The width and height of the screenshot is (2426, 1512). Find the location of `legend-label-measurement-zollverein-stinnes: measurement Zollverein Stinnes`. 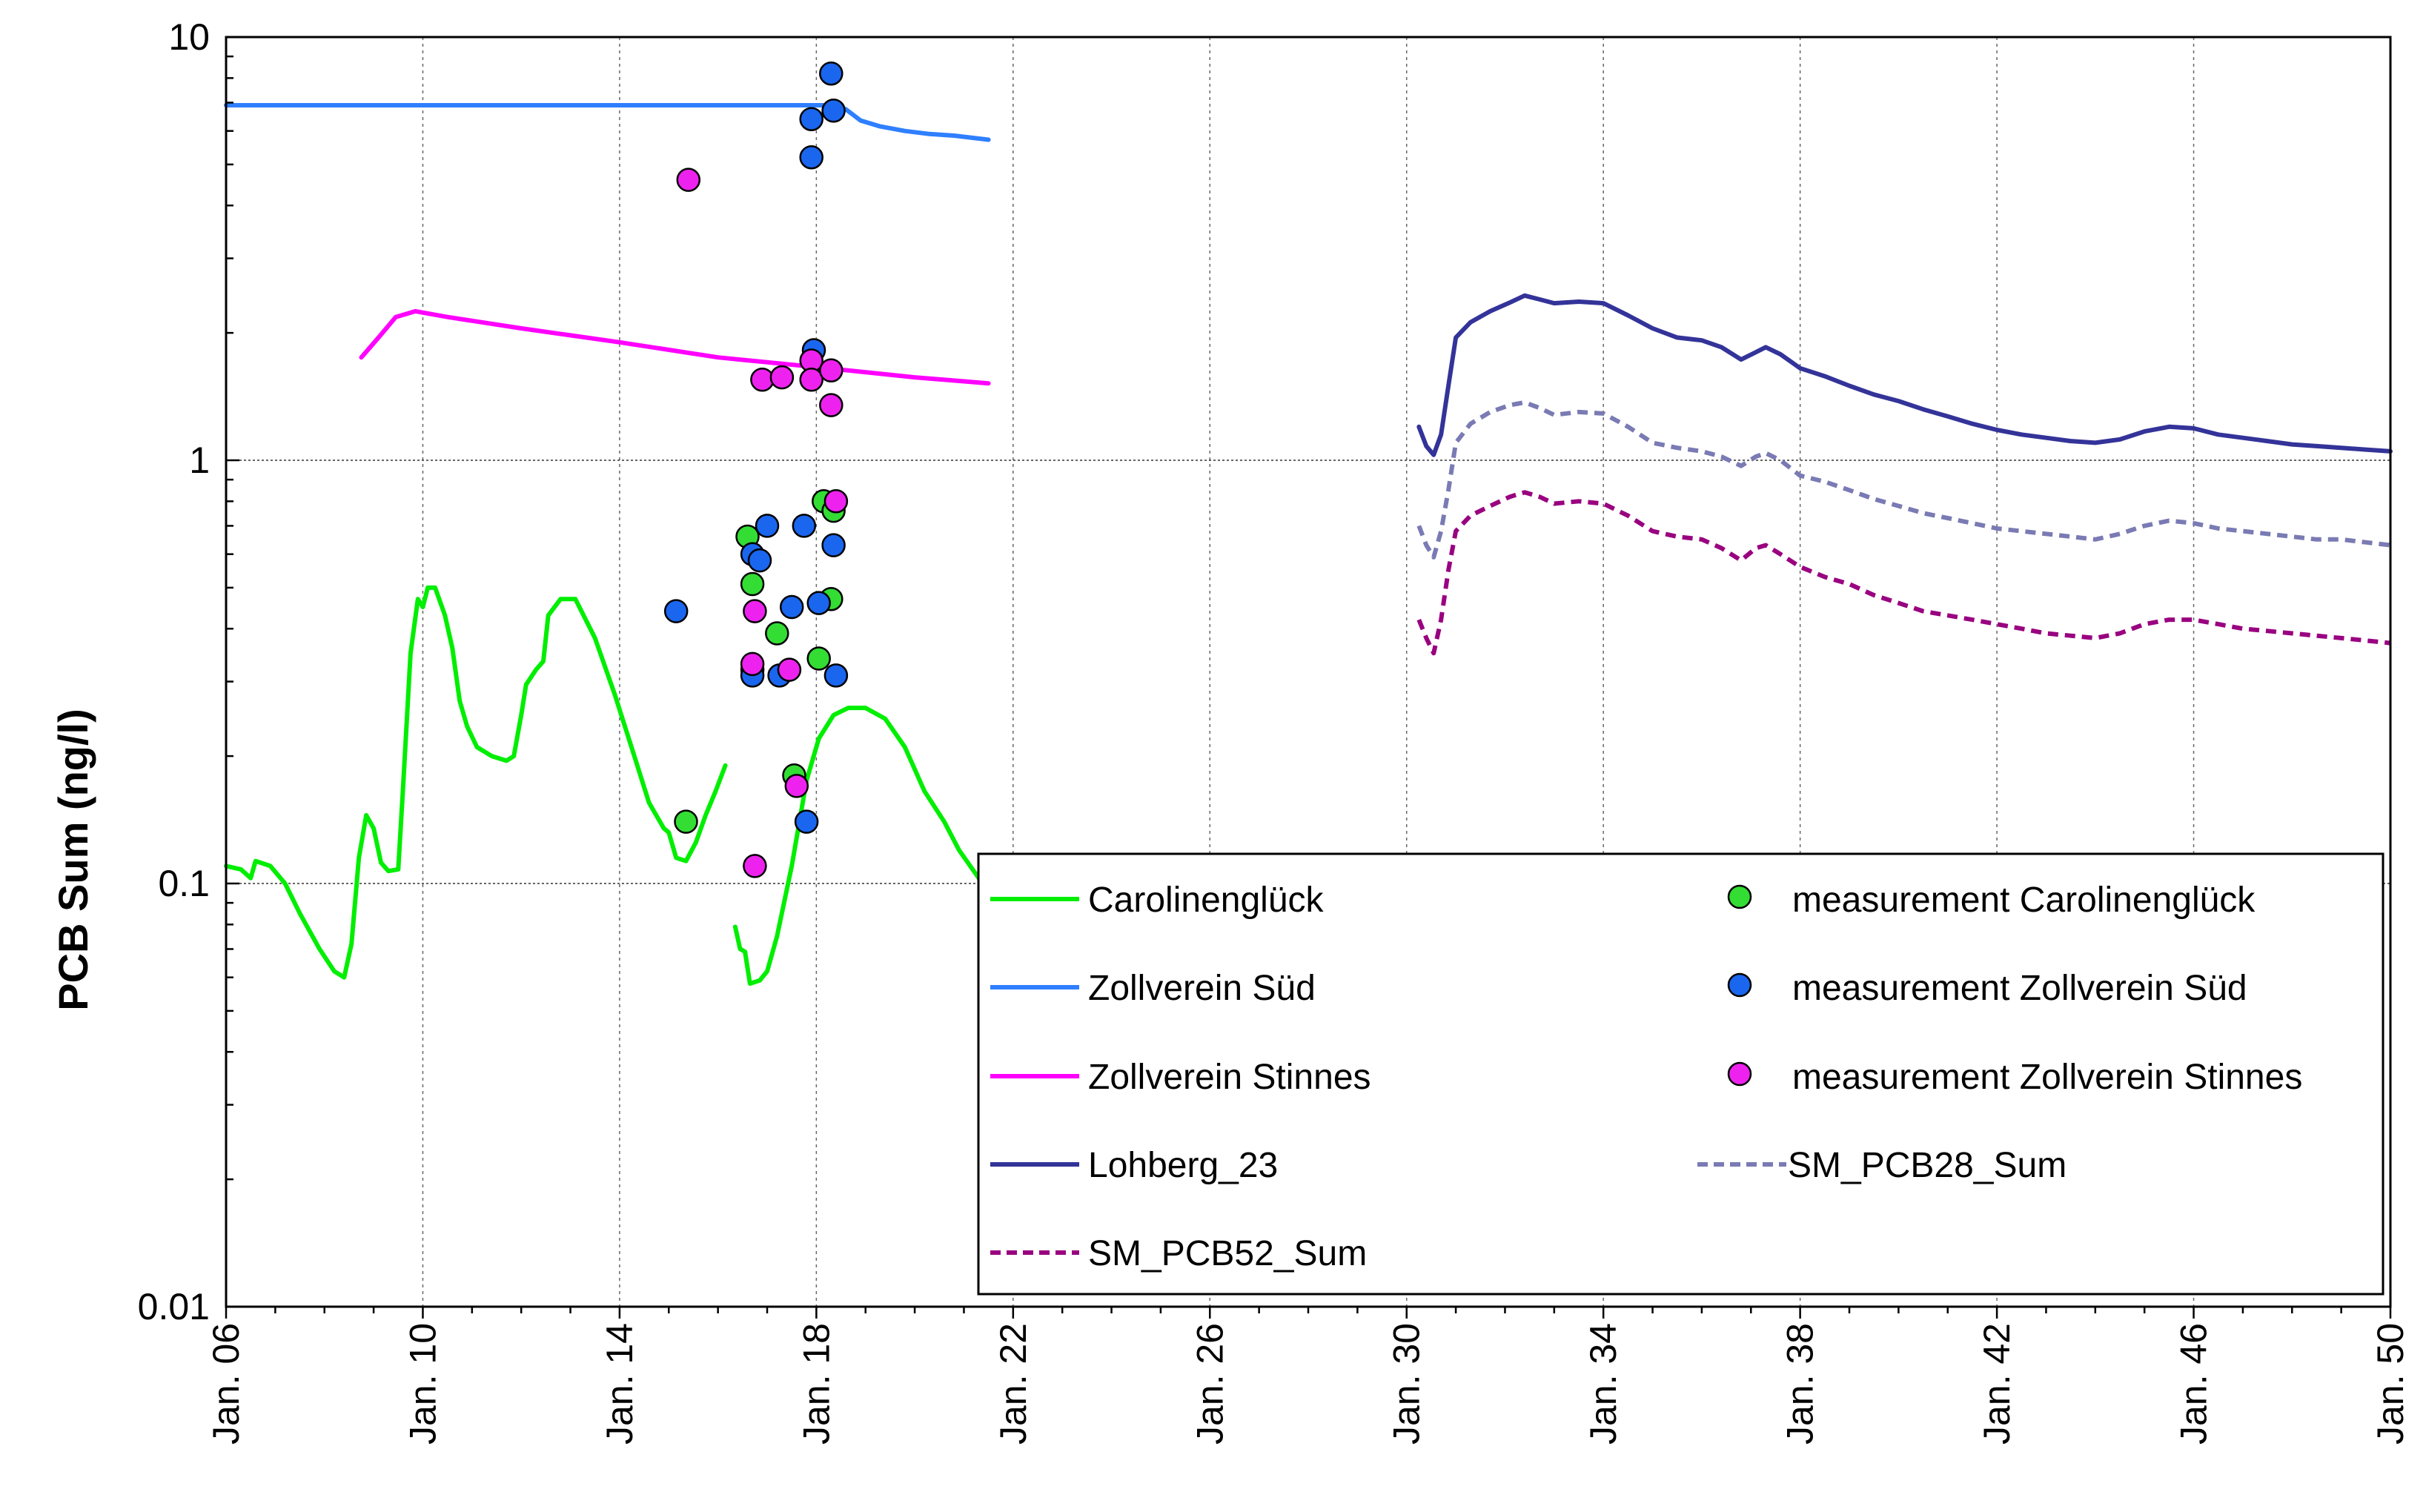

legend-label-measurement-zollverein-stinnes: measurement Zollverein Stinnes is located at coordinates (2047, 1078).